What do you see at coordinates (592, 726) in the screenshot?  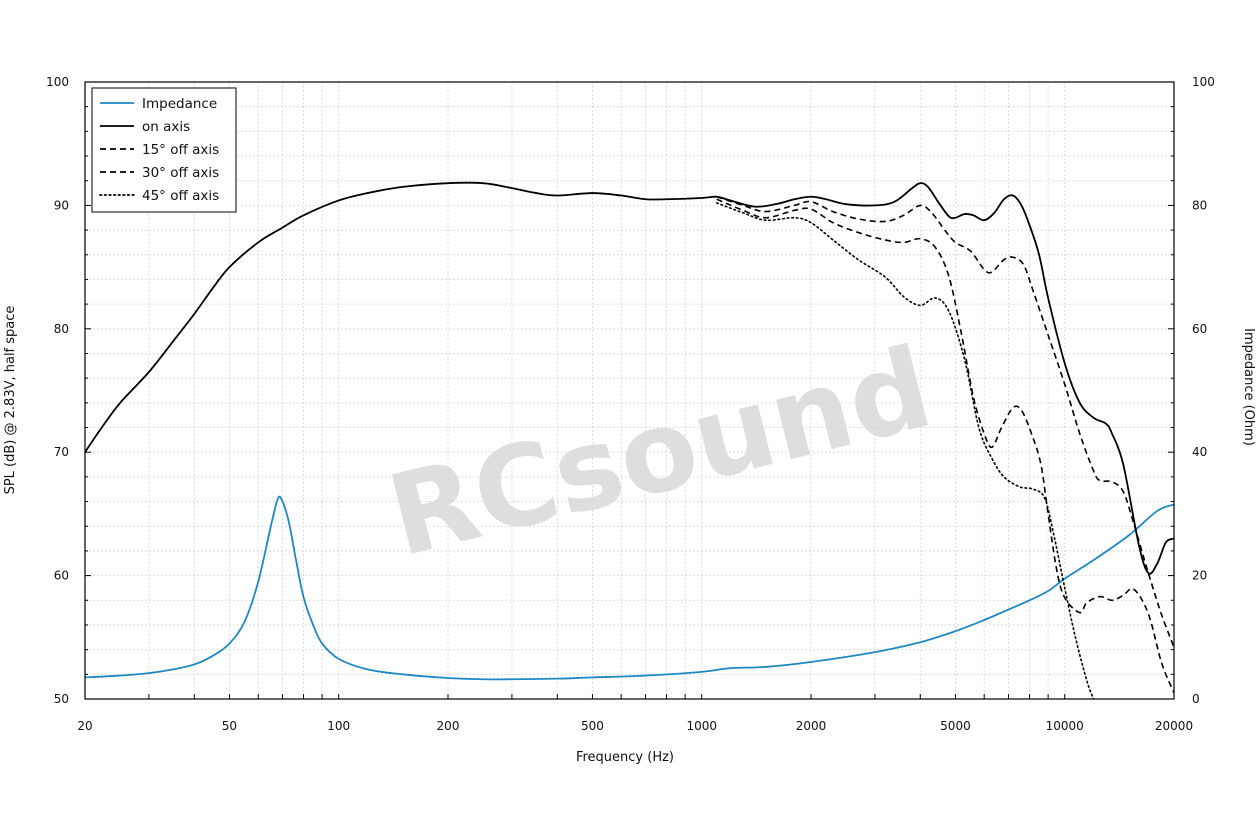 I see `x-tick-label: 500` at bounding box center [592, 726].